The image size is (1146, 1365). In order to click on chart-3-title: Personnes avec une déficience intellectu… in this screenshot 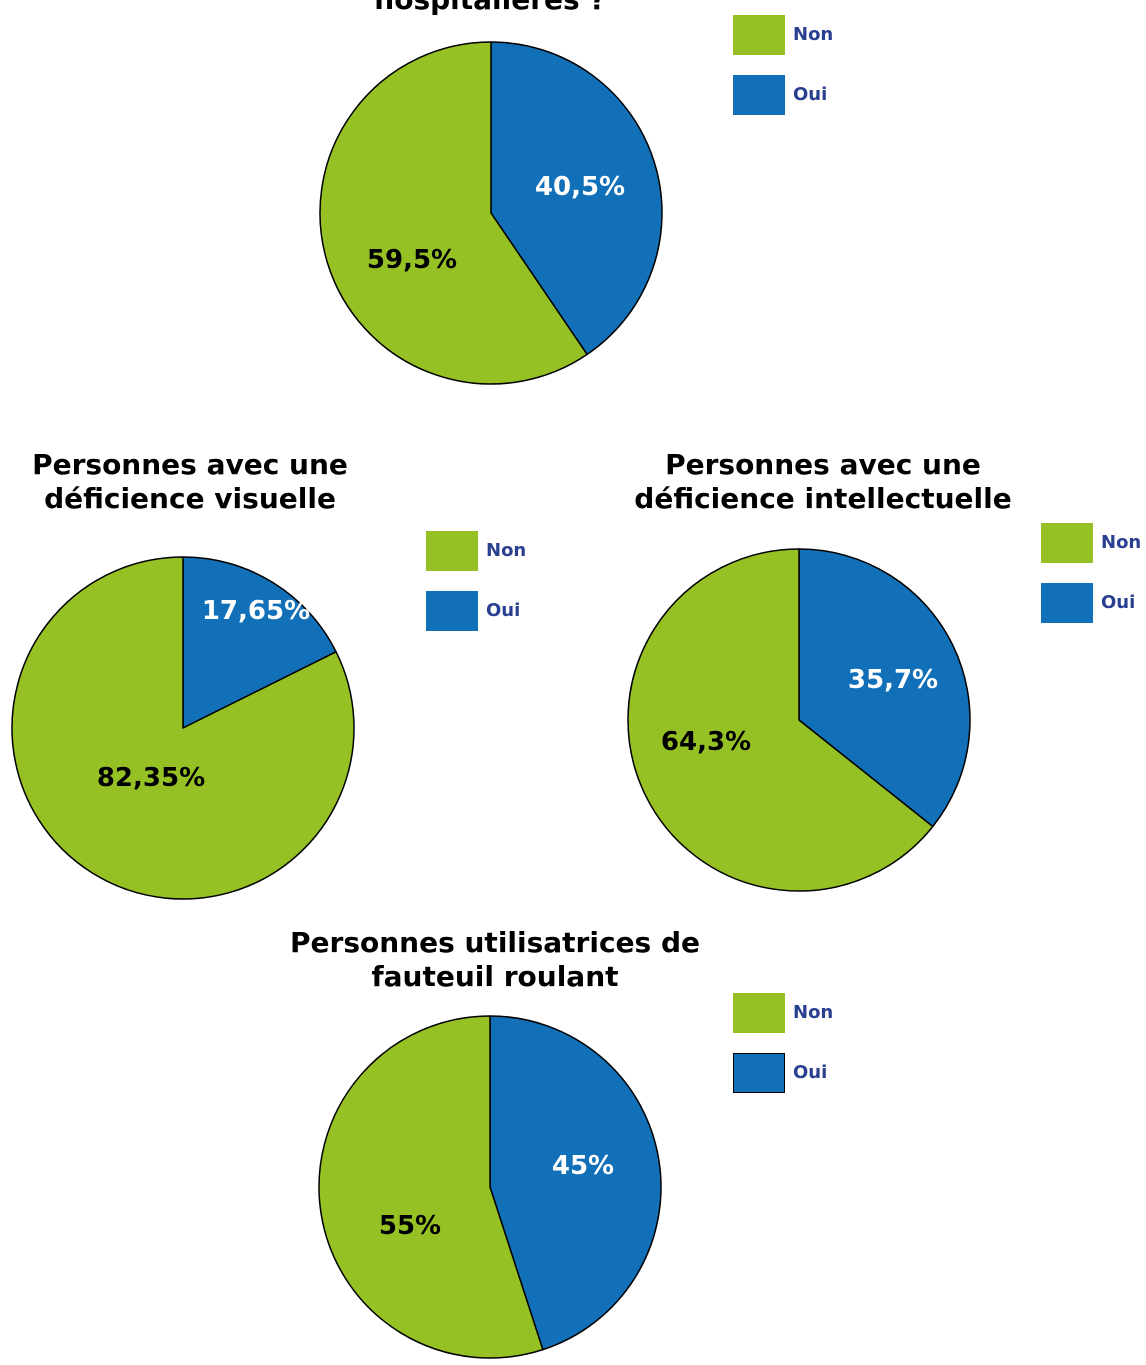, I will do `click(823, 482)`.